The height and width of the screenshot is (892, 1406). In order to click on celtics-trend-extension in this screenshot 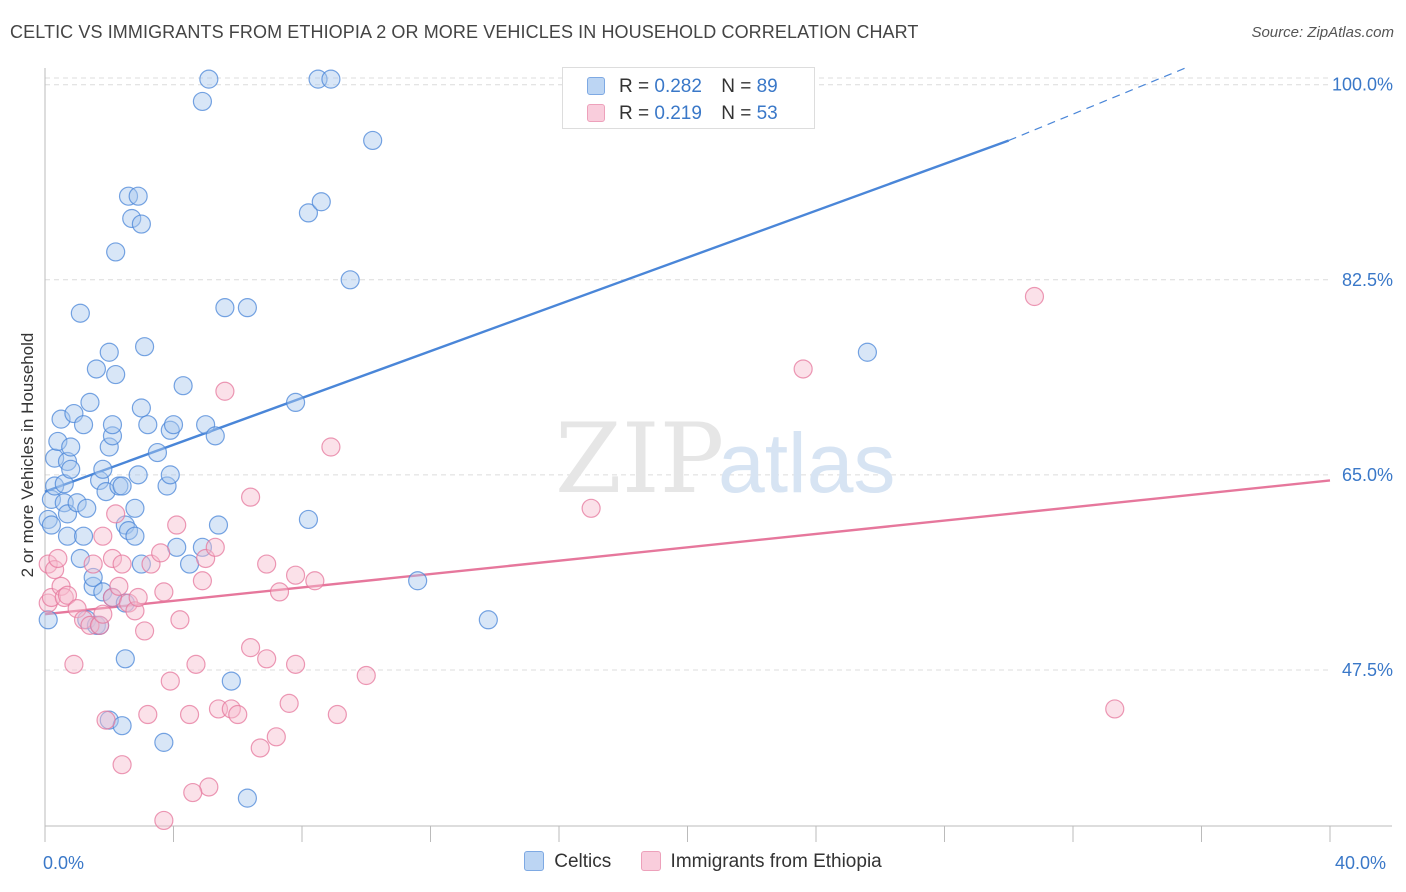, I will do `click(1097, 104)`.